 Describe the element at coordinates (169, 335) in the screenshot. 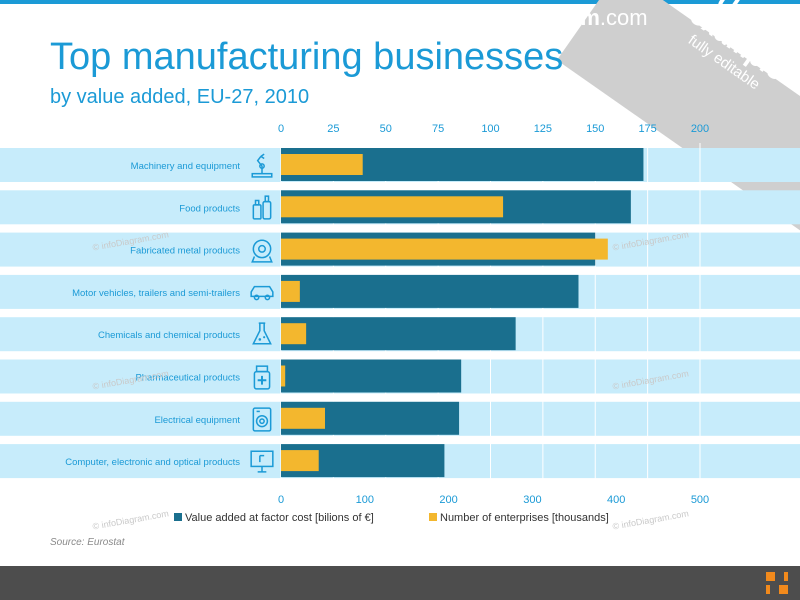

I see `category-label: Chemicals and chemical products` at that location.